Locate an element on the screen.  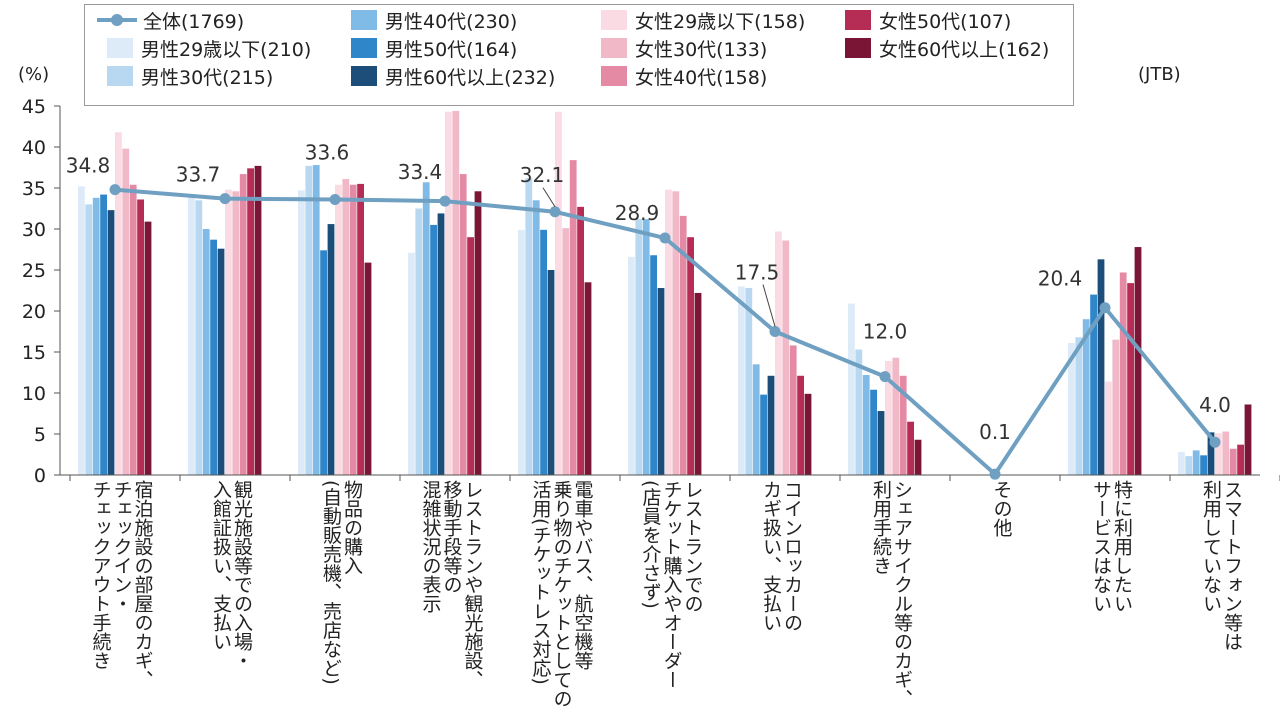
x-category-label: 宿泊施設の部屋のカギ、 チェックイン・ チェックアウト手続き is located at coordinates (121, 584).